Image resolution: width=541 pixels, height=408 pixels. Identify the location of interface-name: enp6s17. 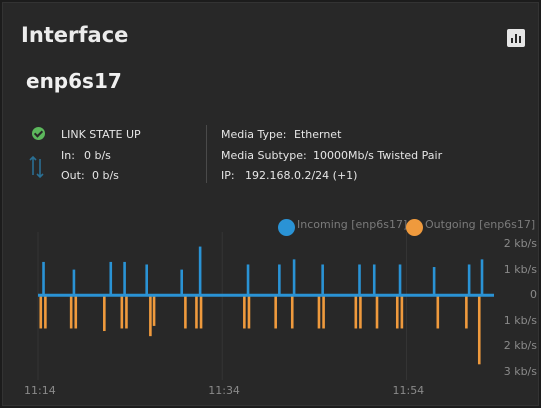
(74, 81).